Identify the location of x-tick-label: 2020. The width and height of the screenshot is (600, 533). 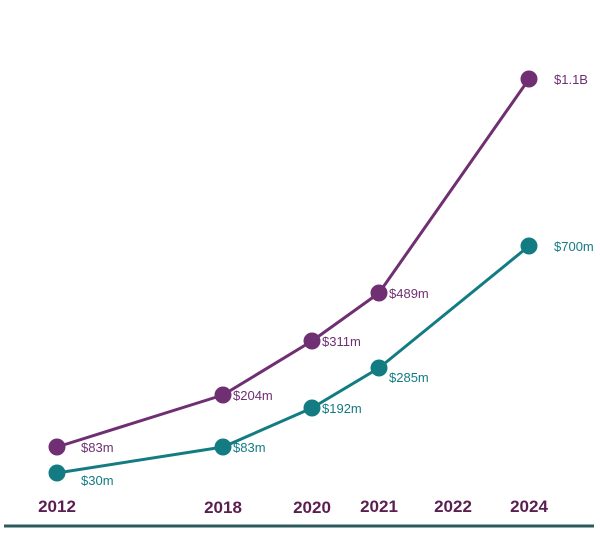
(312, 507).